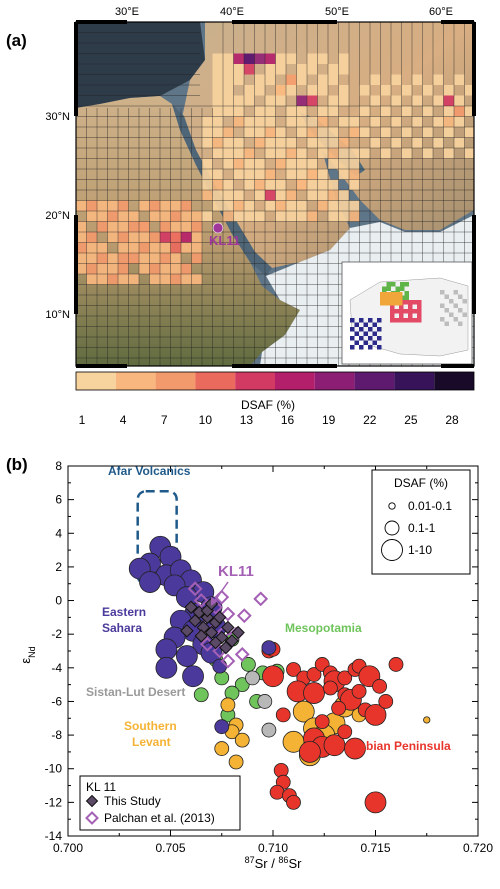 The height and width of the screenshot is (889, 500). I want to click on y-tick-label: -14, so click(54, 836).